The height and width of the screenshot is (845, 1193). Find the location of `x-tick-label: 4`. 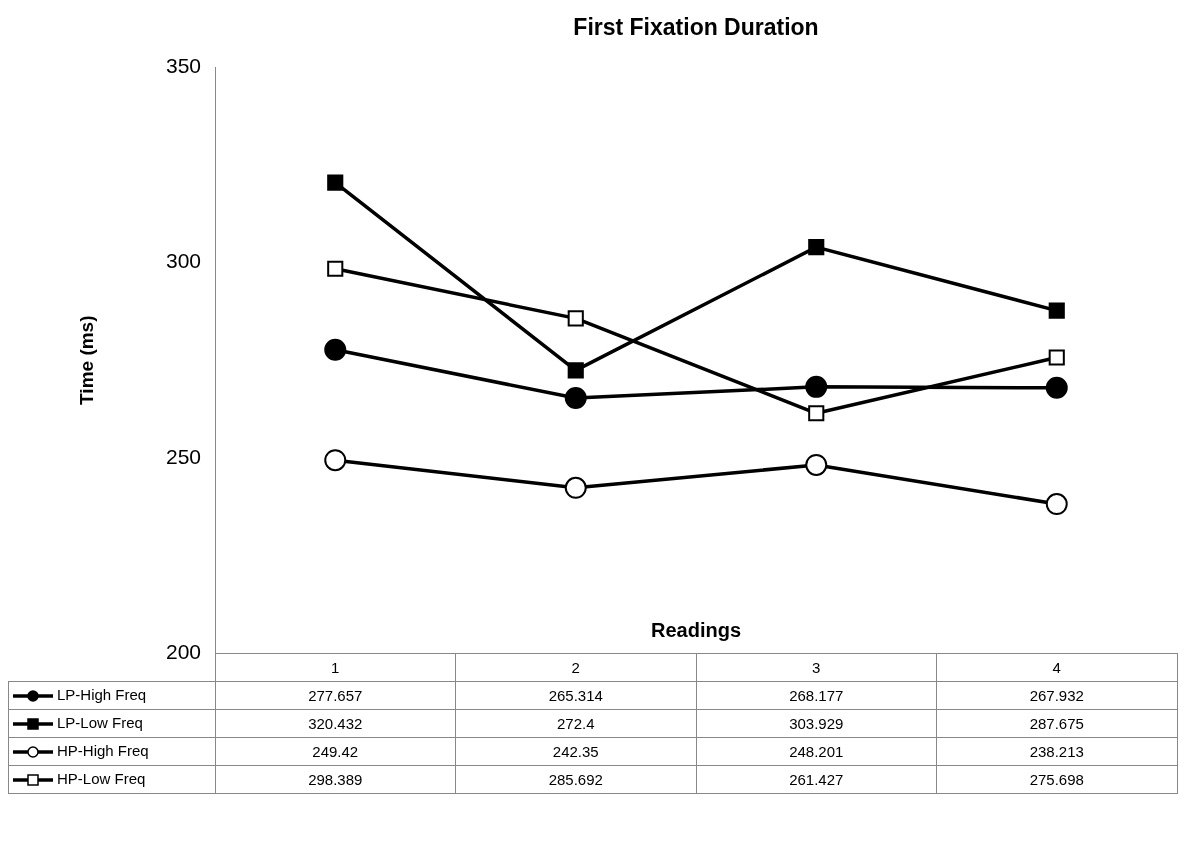

x-tick-label: 4 is located at coordinates (1056, 667).